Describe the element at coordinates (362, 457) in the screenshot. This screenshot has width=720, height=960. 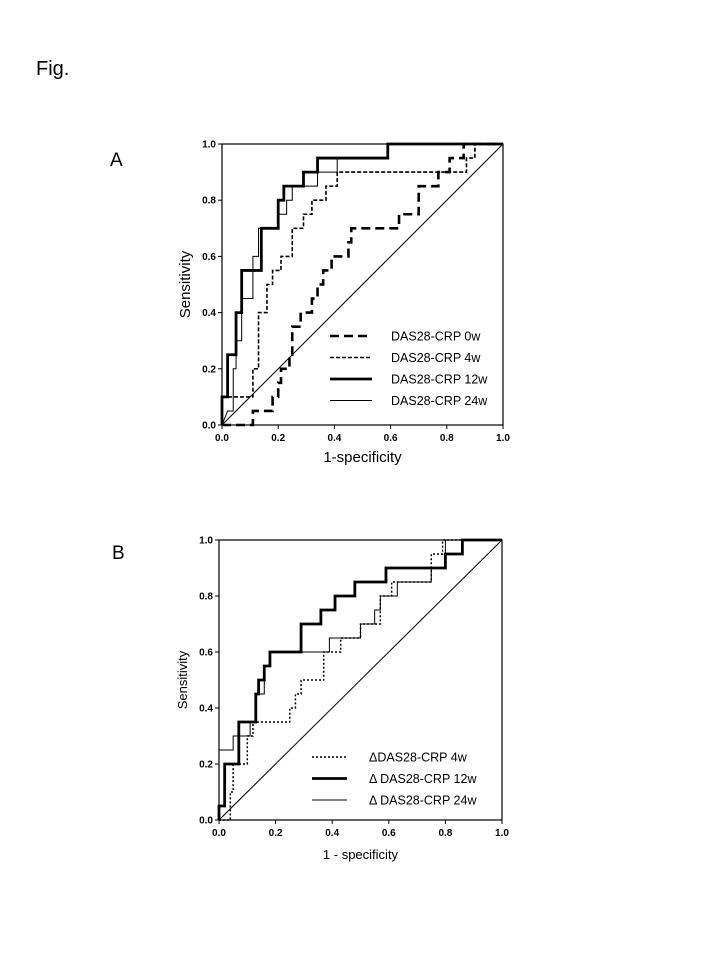
I see `x-axis-title: 1-specificity` at that location.